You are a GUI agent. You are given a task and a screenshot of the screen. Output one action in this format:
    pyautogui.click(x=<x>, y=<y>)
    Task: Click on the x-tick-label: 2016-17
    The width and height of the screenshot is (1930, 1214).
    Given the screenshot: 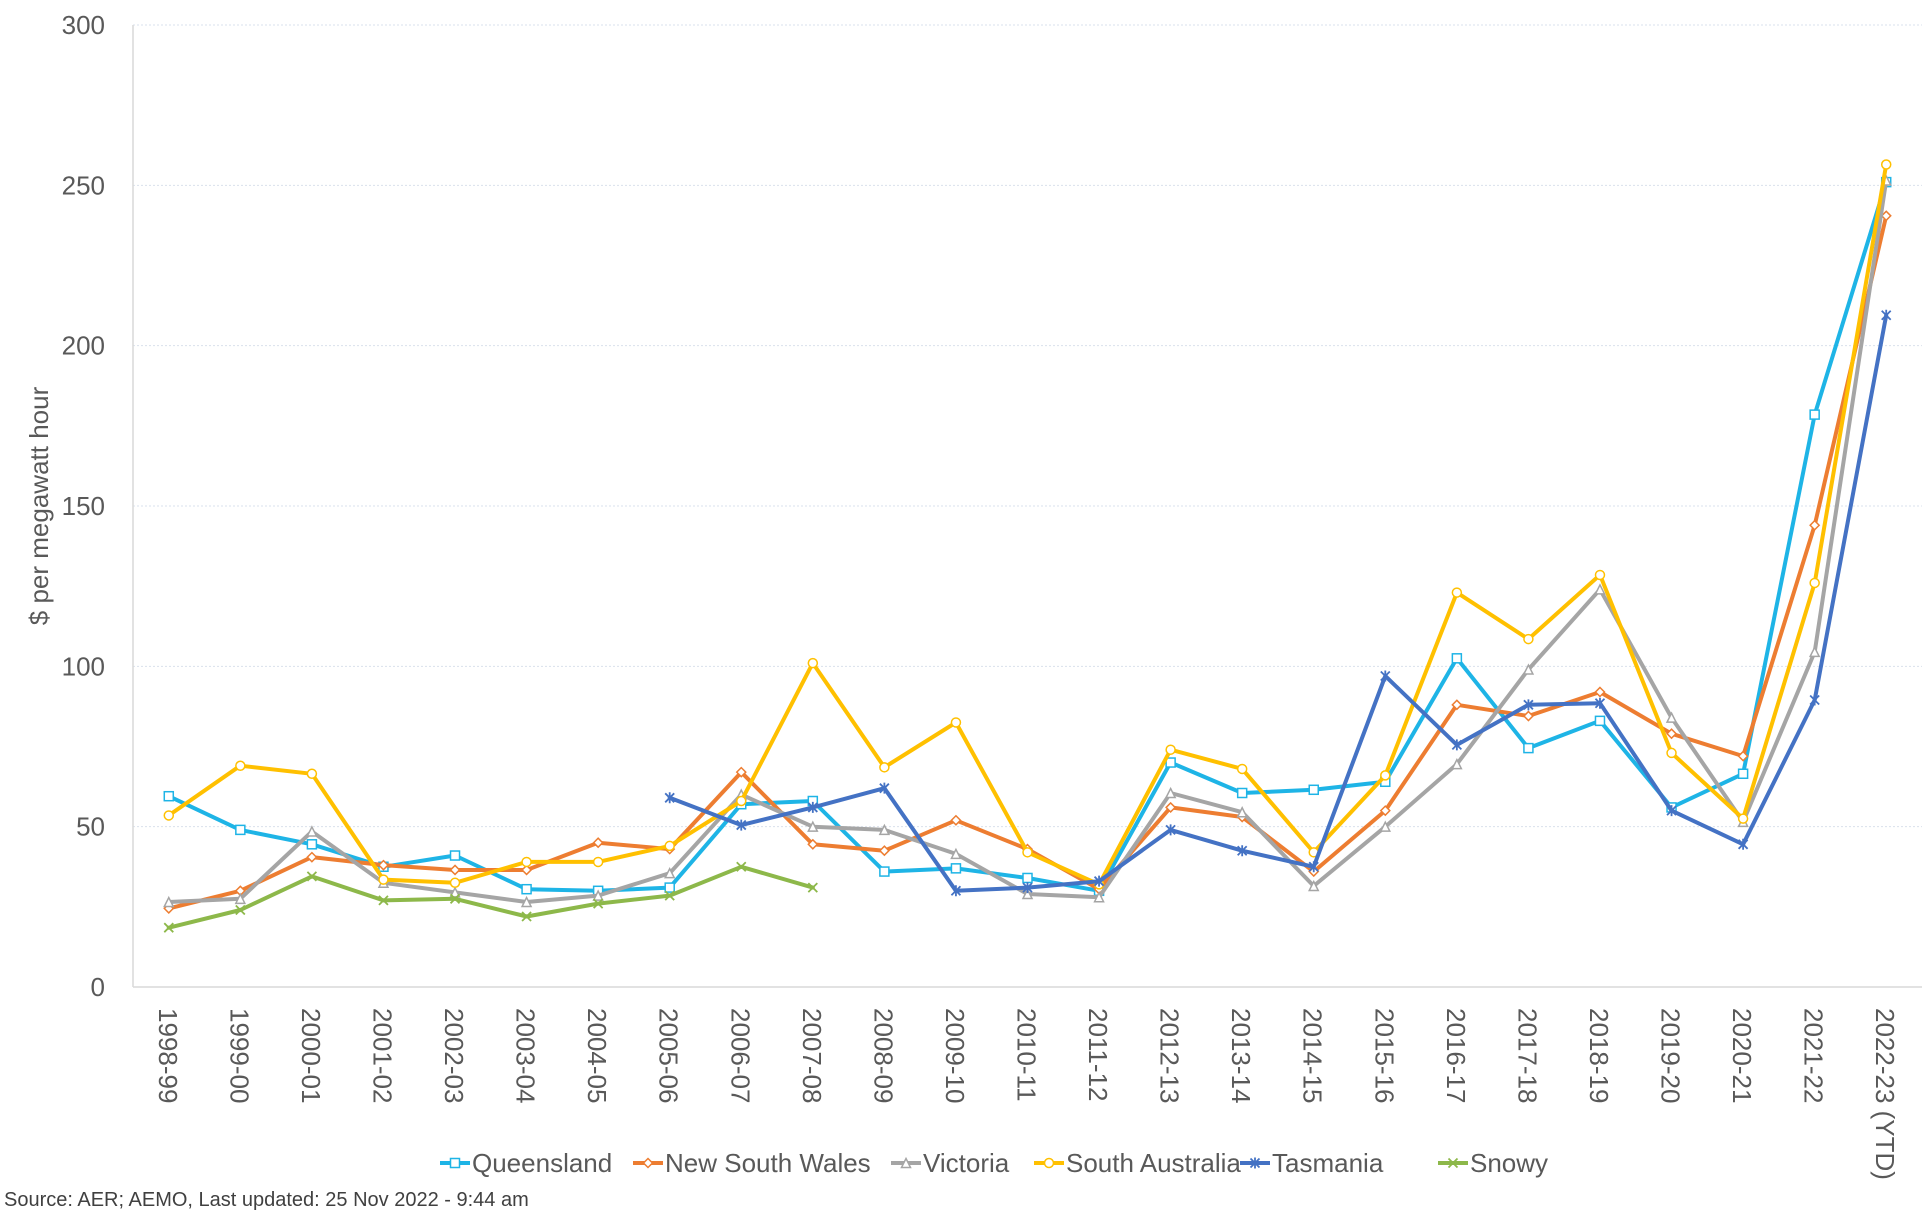 What is the action you would take?
    pyautogui.click(x=1456, y=1055)
    